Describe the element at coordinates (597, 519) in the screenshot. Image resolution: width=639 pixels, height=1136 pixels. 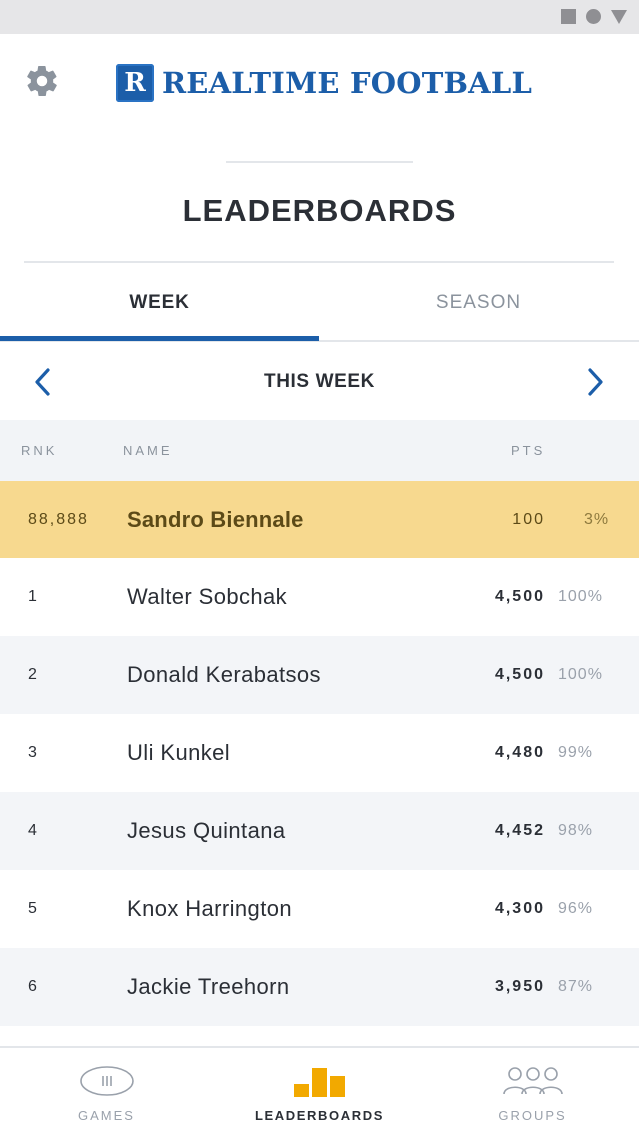
I see `row-percent: 3%` at that location.